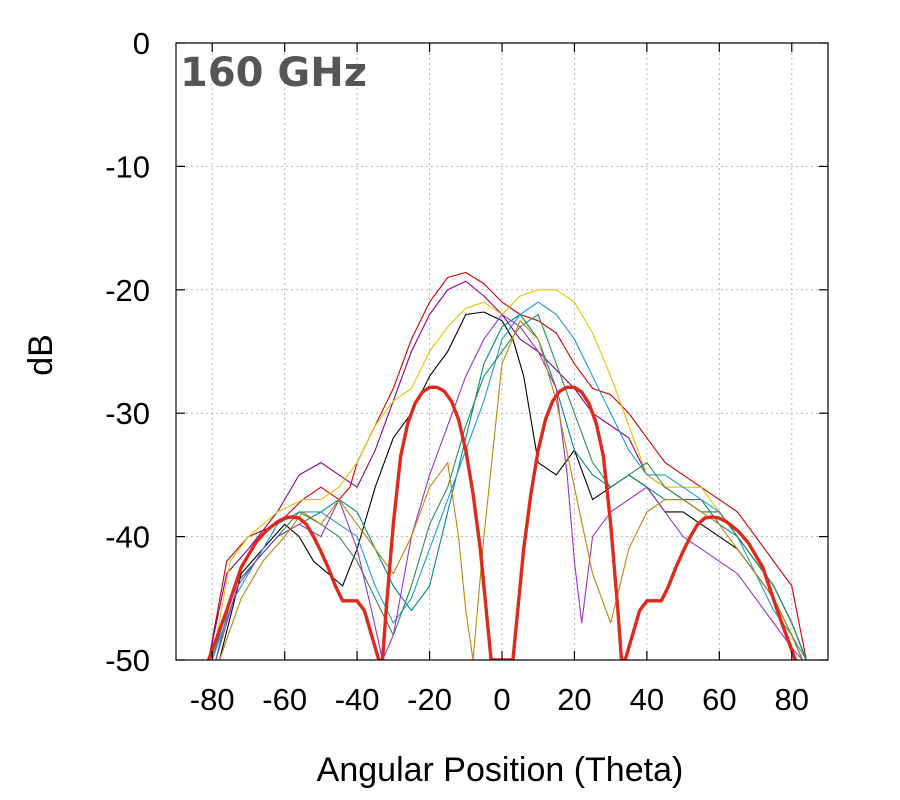 The height and width of the screenshot is (800, 900). Describe the element at coordinates (212, 699) in the screenshot. I see `x-tick-label: -80` at that location.